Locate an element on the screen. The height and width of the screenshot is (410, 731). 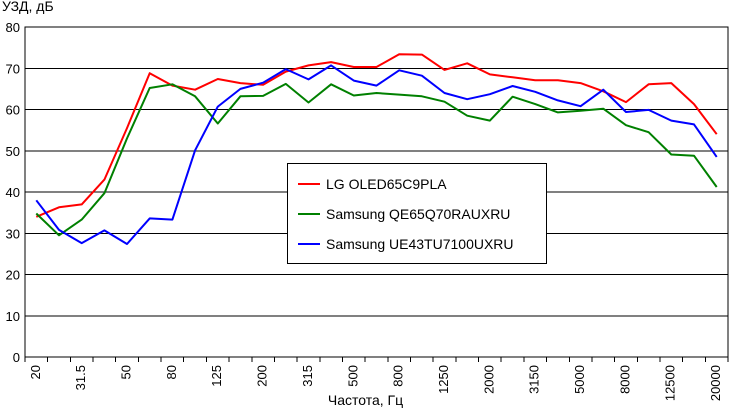
x-tick-label: 80 is located at coordinates (171, 372).